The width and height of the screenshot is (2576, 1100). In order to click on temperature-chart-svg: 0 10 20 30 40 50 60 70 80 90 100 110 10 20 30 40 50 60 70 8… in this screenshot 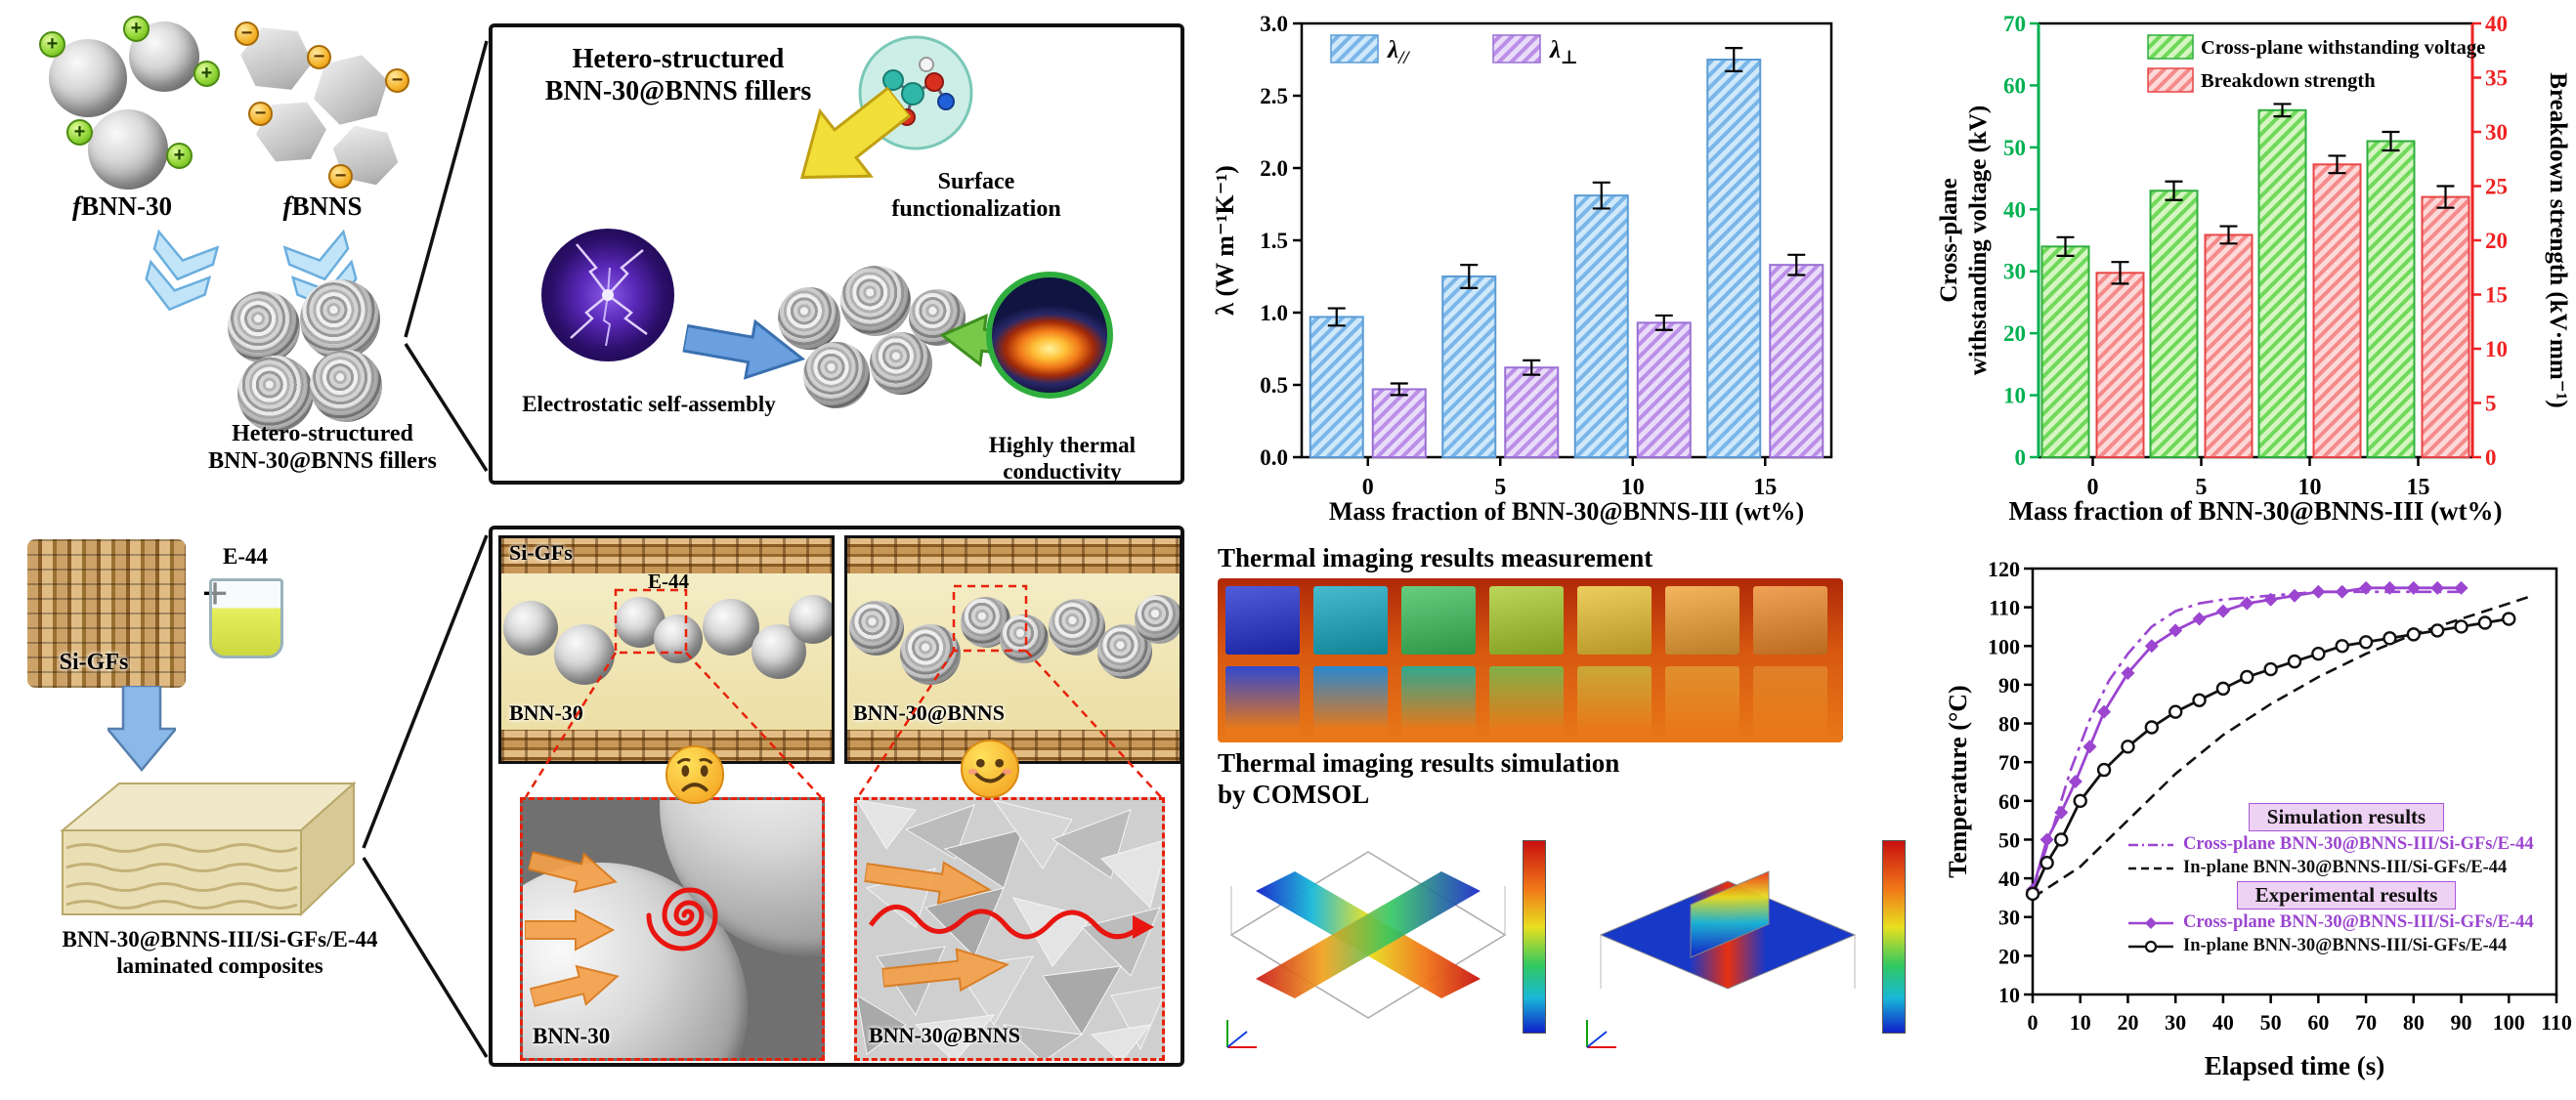, I will do `click(2258, 818)`.